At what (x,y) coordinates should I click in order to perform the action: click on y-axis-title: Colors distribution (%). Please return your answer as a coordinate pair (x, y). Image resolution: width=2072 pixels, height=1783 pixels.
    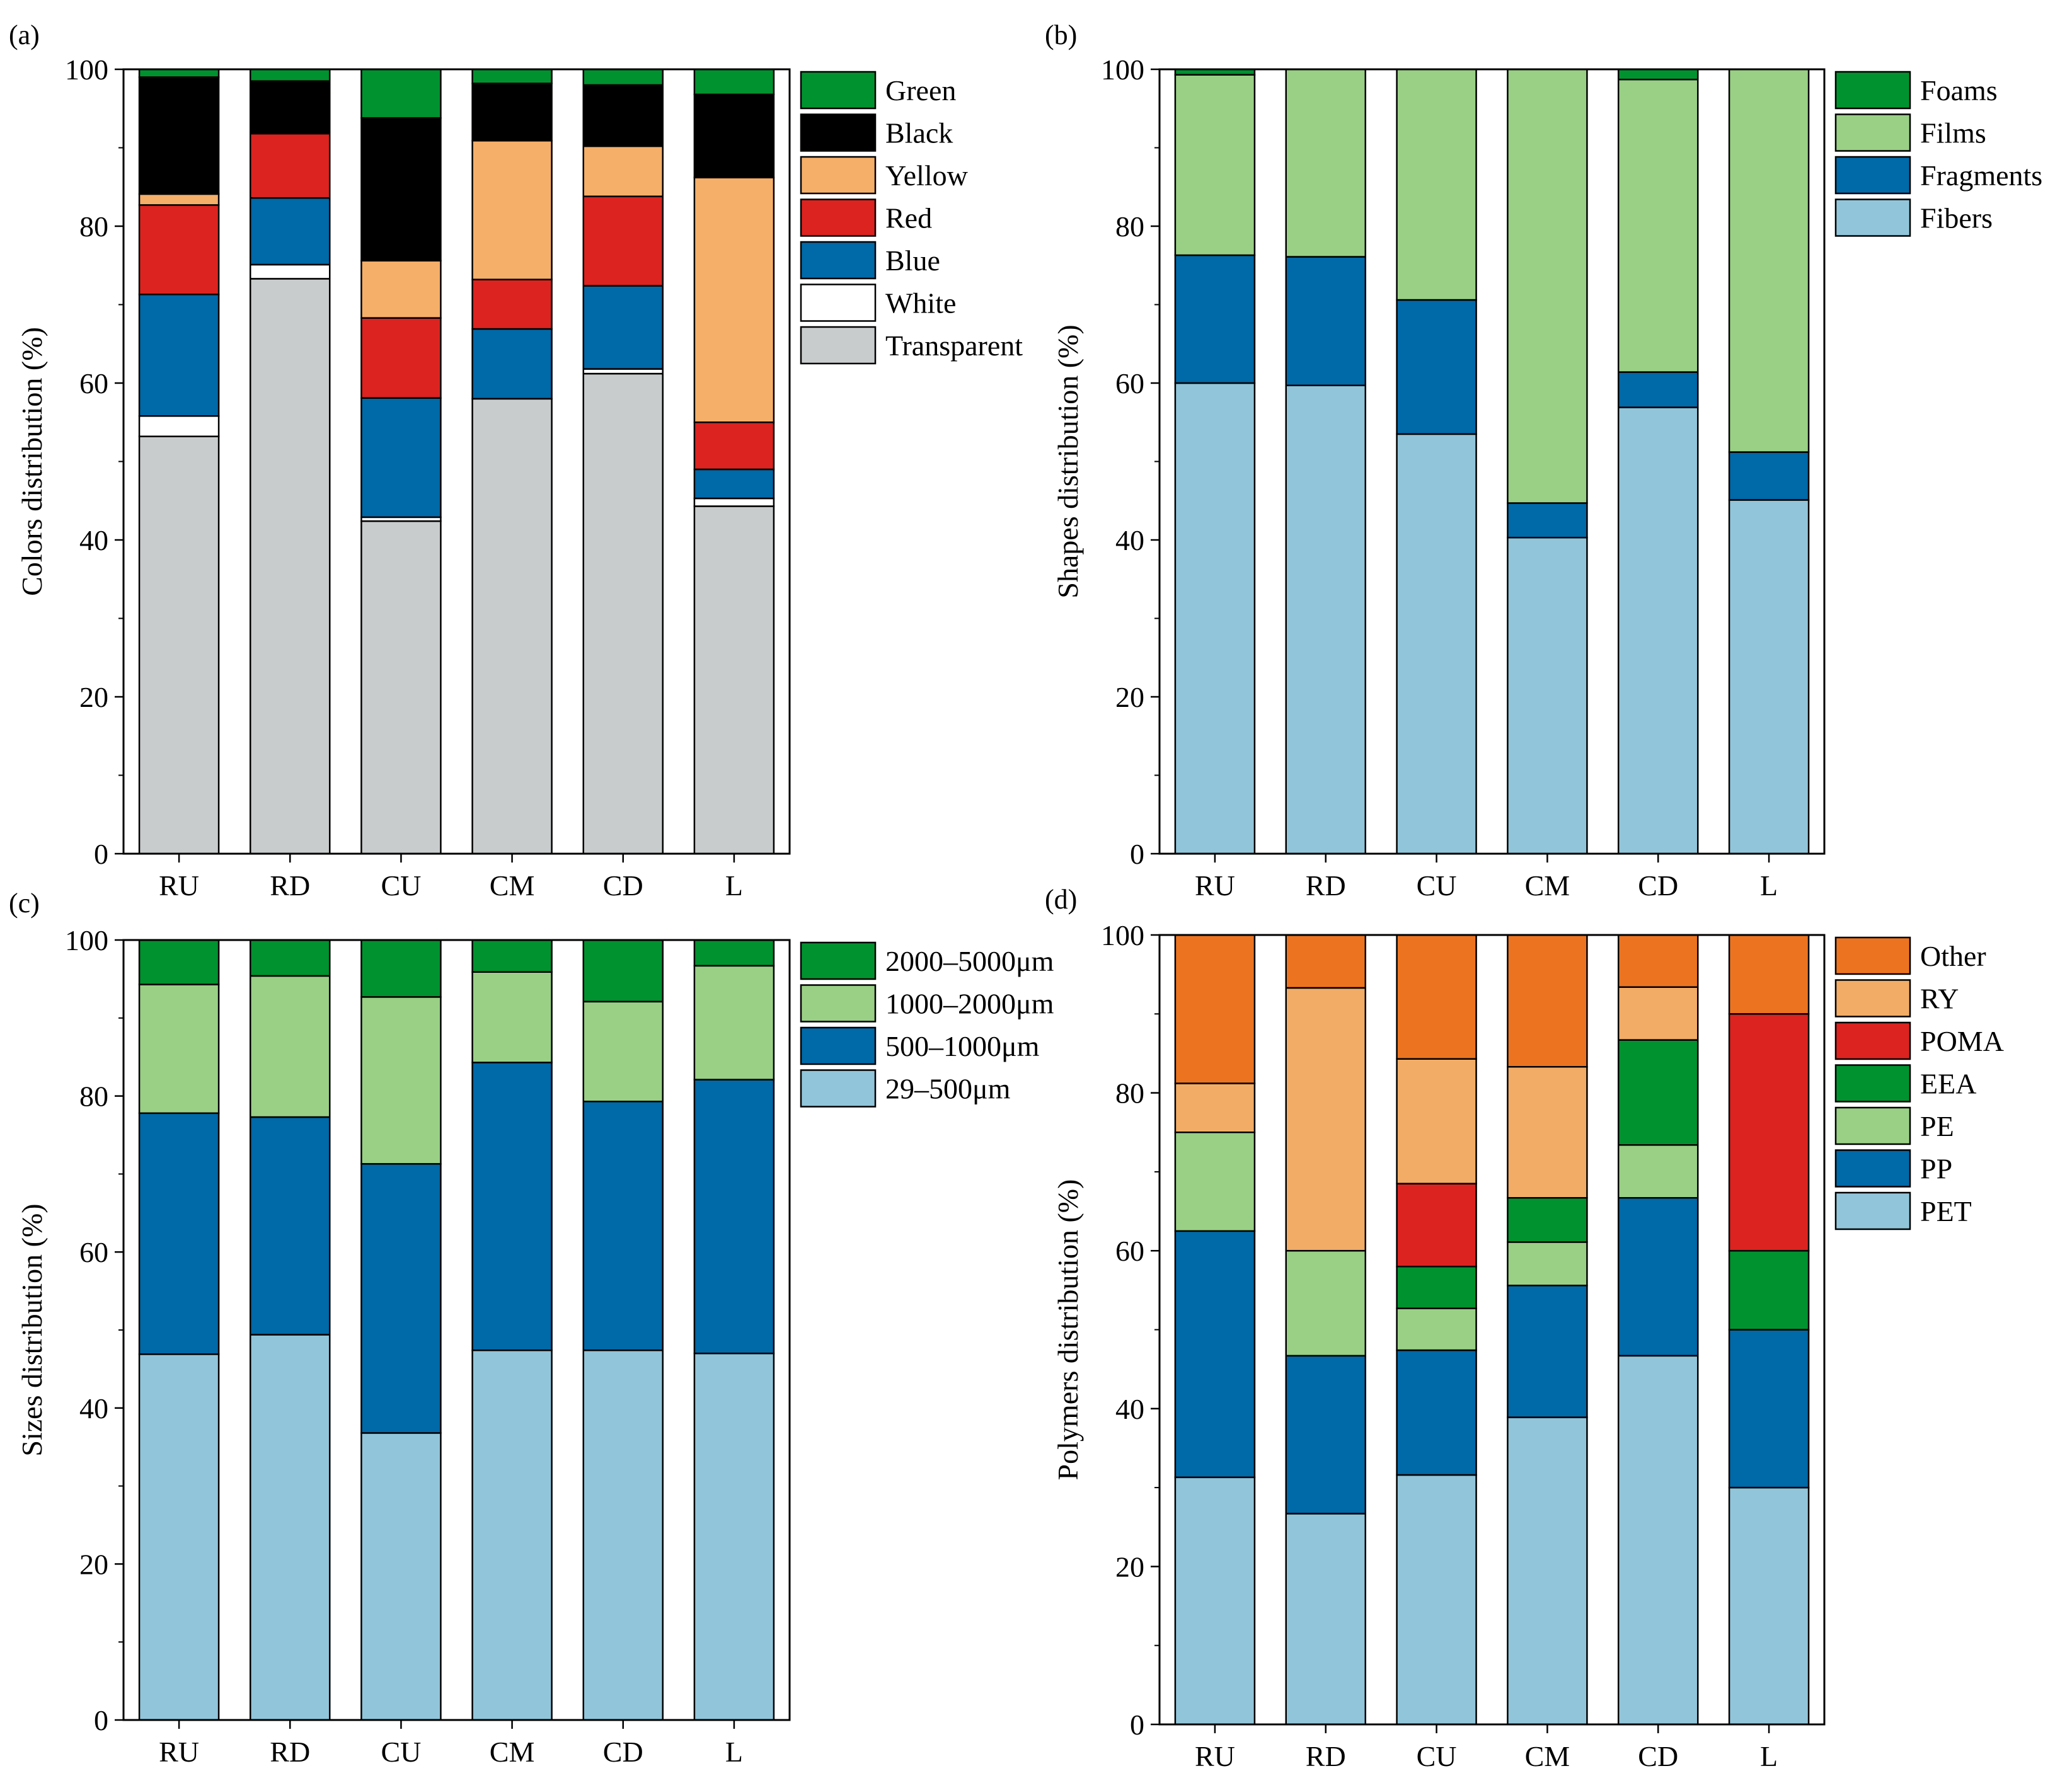
    Looking at the image, I should click on (32, 461).